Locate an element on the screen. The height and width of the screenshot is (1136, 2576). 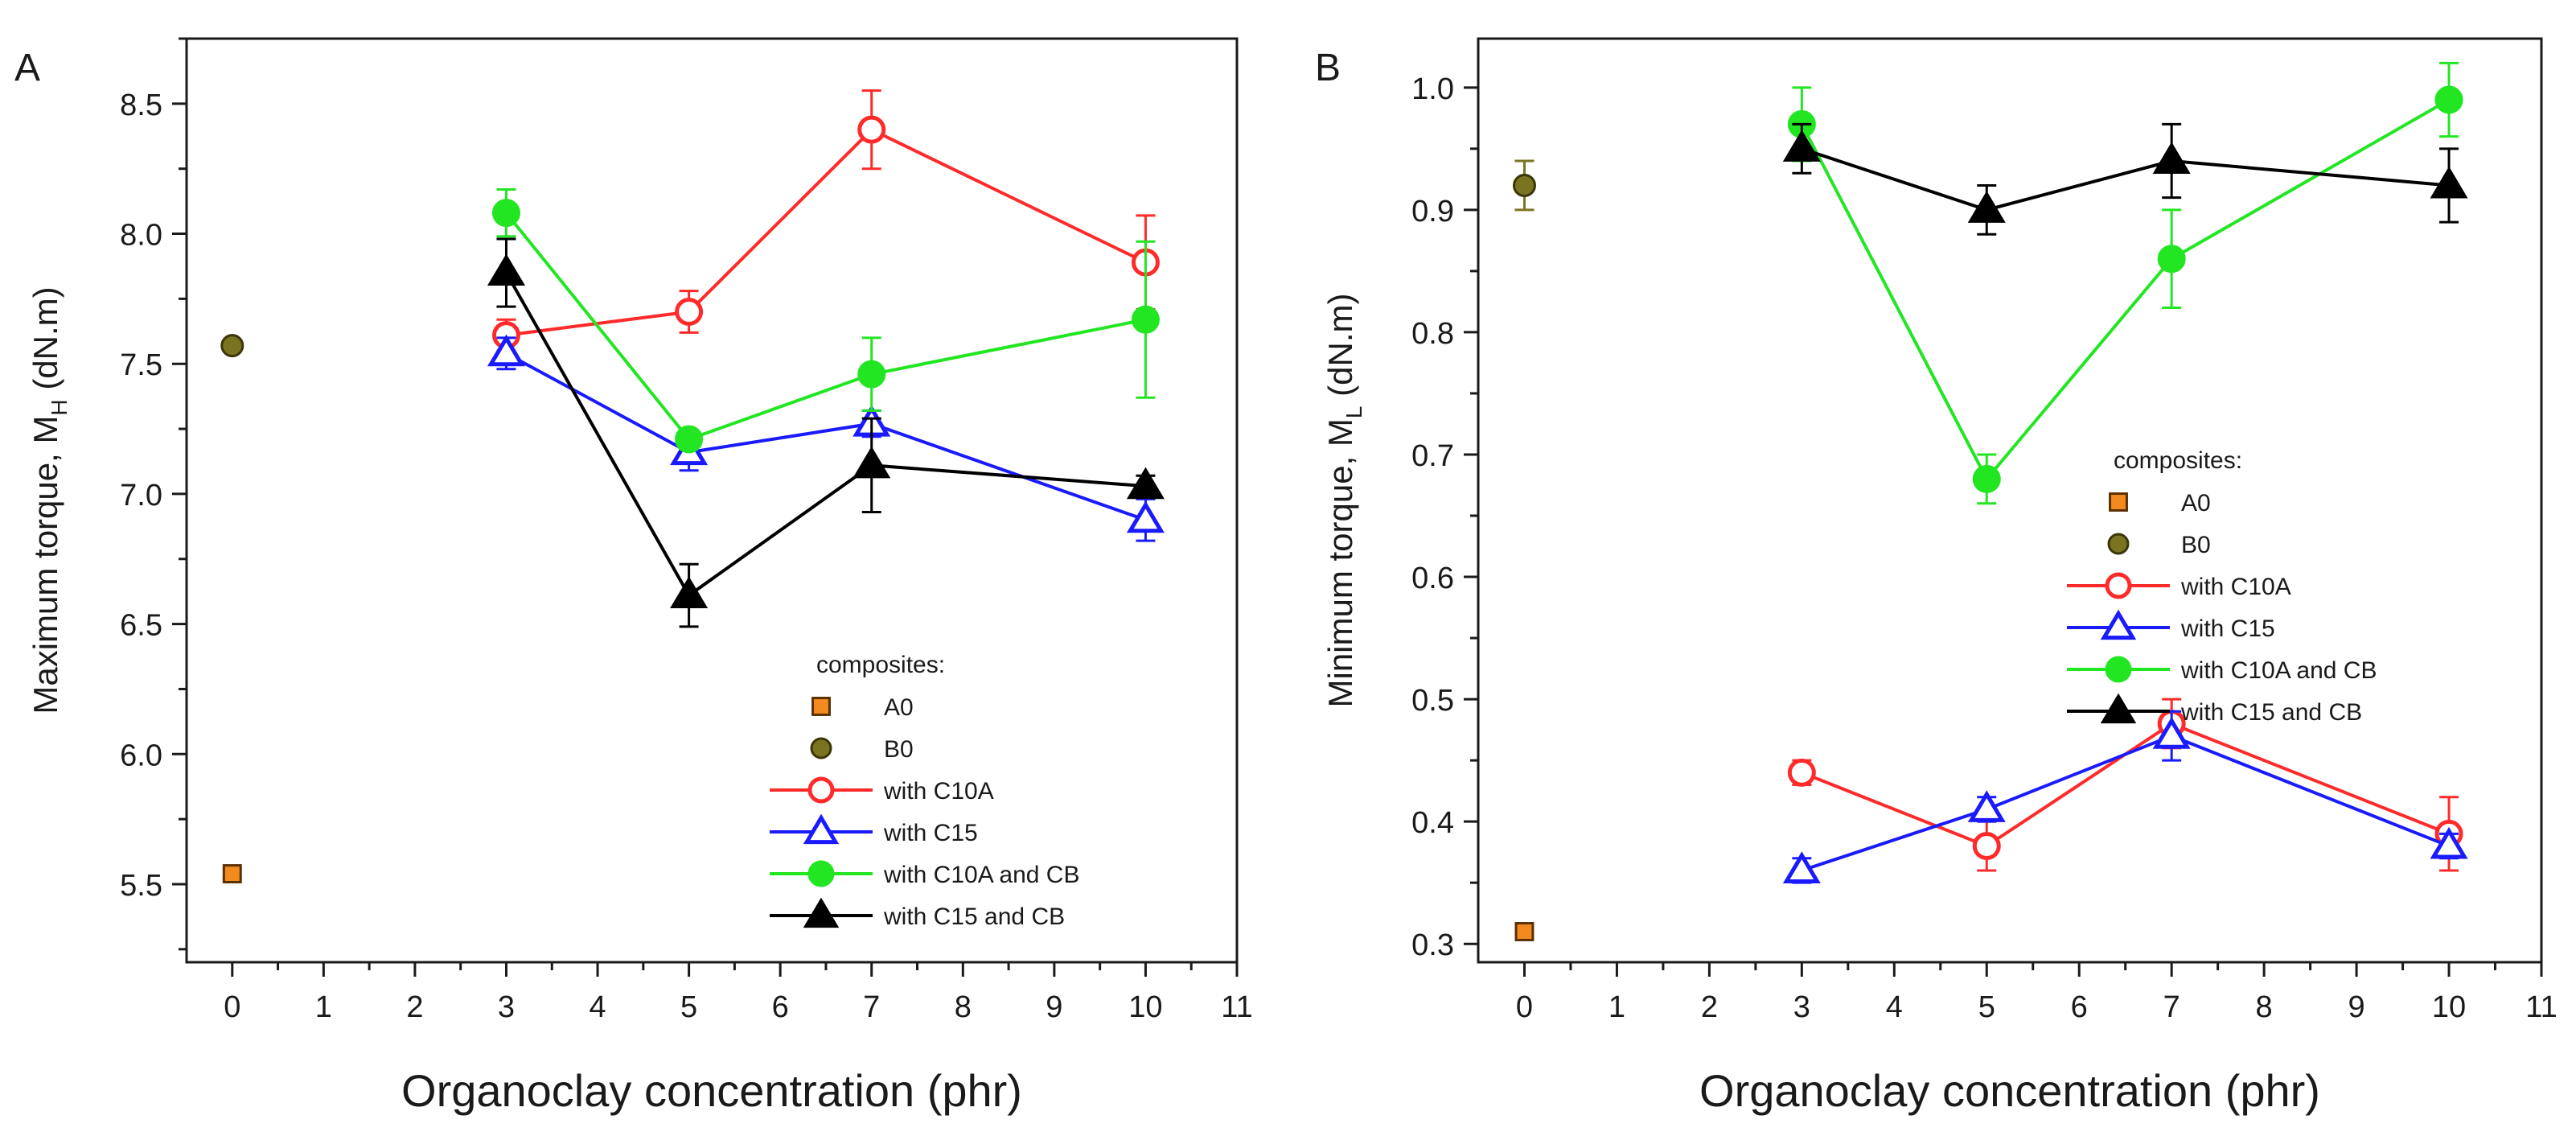
panel-b-legend-label: with C10A is located at coordinates (2235, 587).